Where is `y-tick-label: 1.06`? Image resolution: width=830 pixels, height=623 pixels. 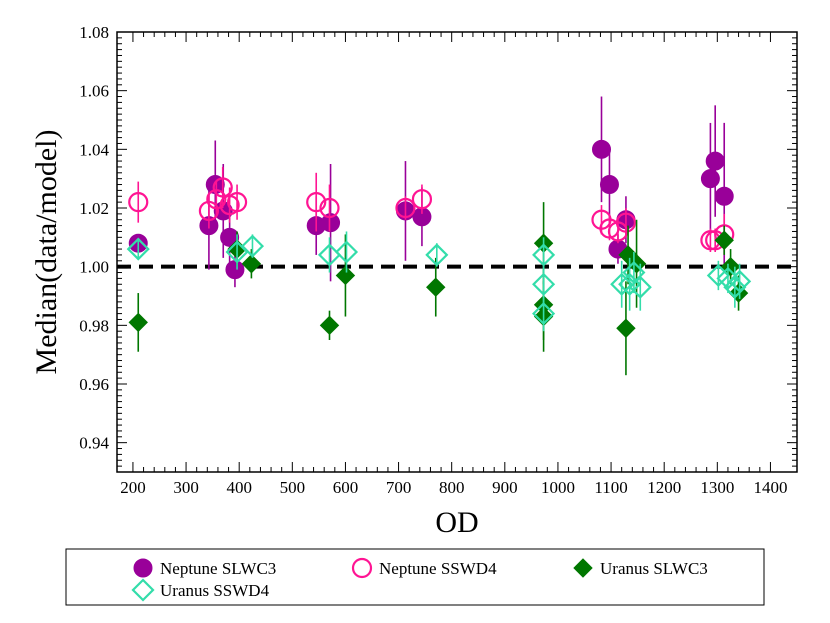
y-tick-label: 1.06 is located at coordinates (94, 91).